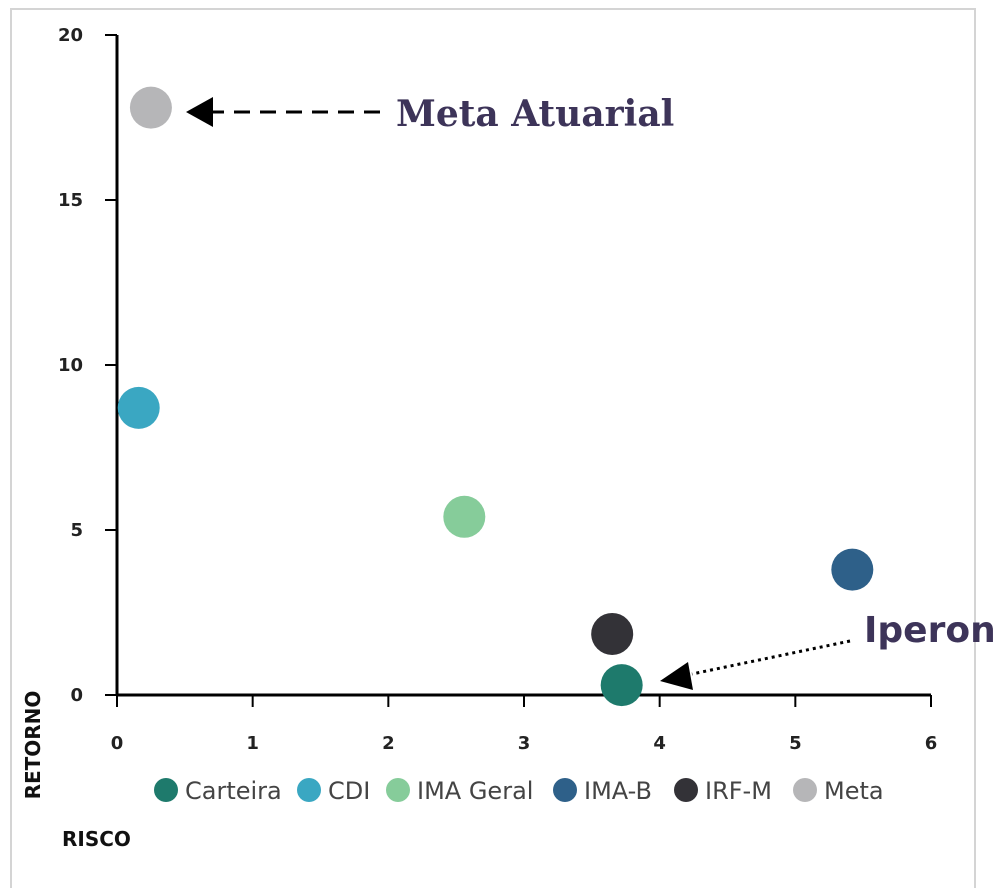  I want to click on x-tick-label: 6, so click(931, 743).